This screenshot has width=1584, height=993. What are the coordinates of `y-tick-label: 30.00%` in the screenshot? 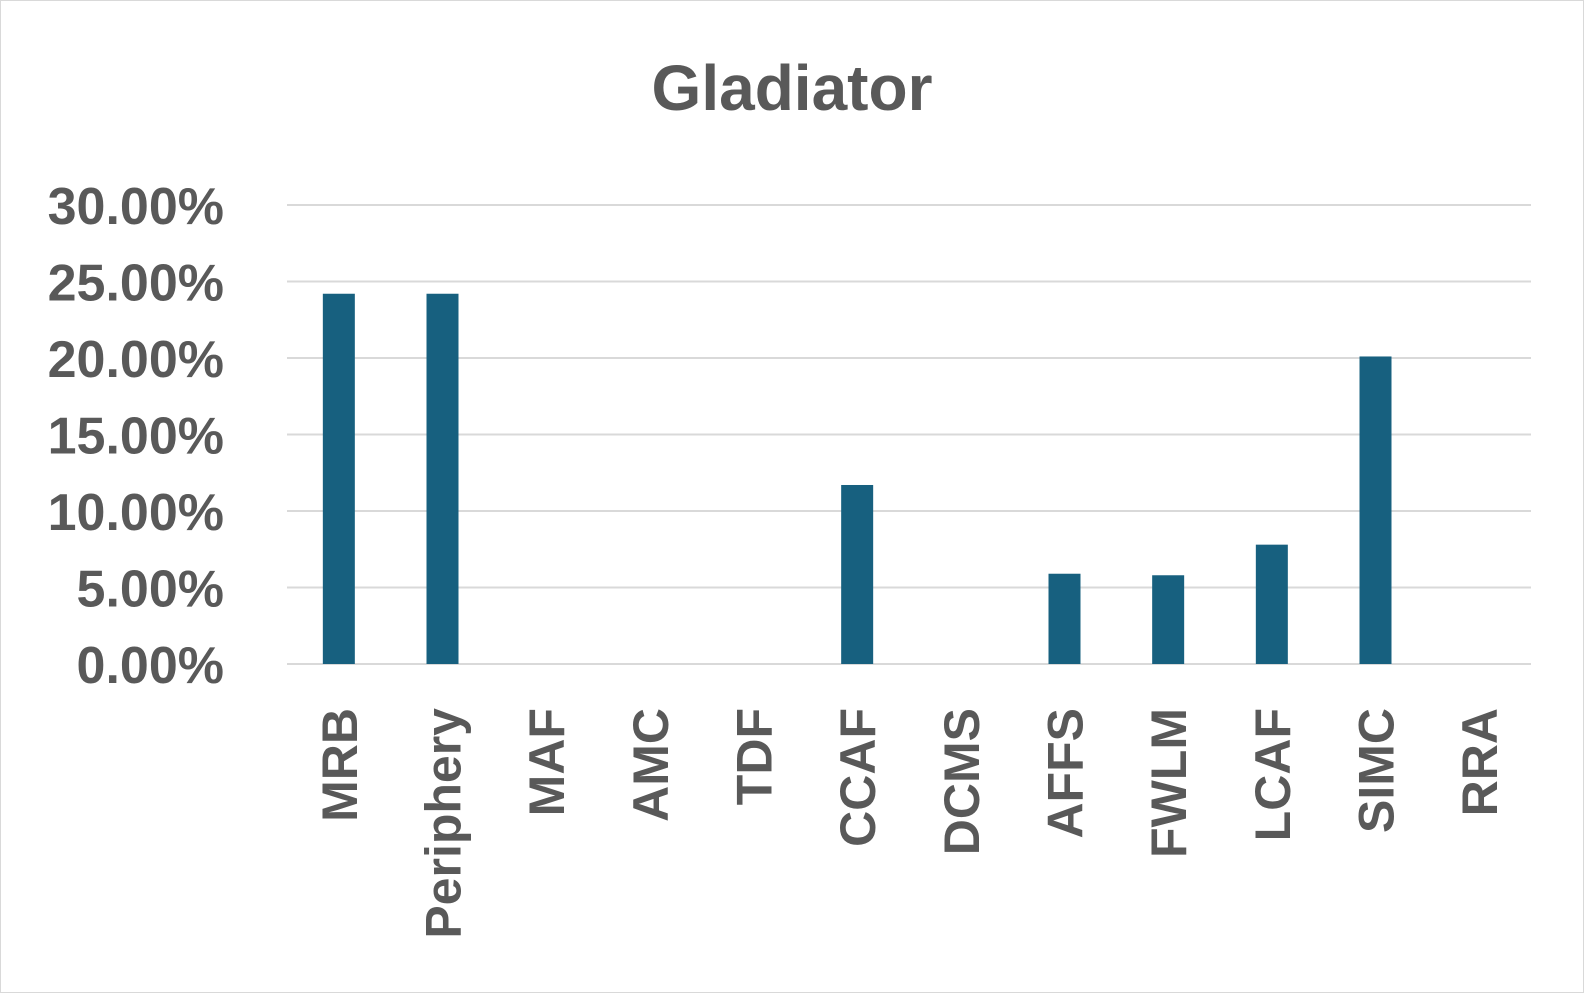 It's located at (136, 207).